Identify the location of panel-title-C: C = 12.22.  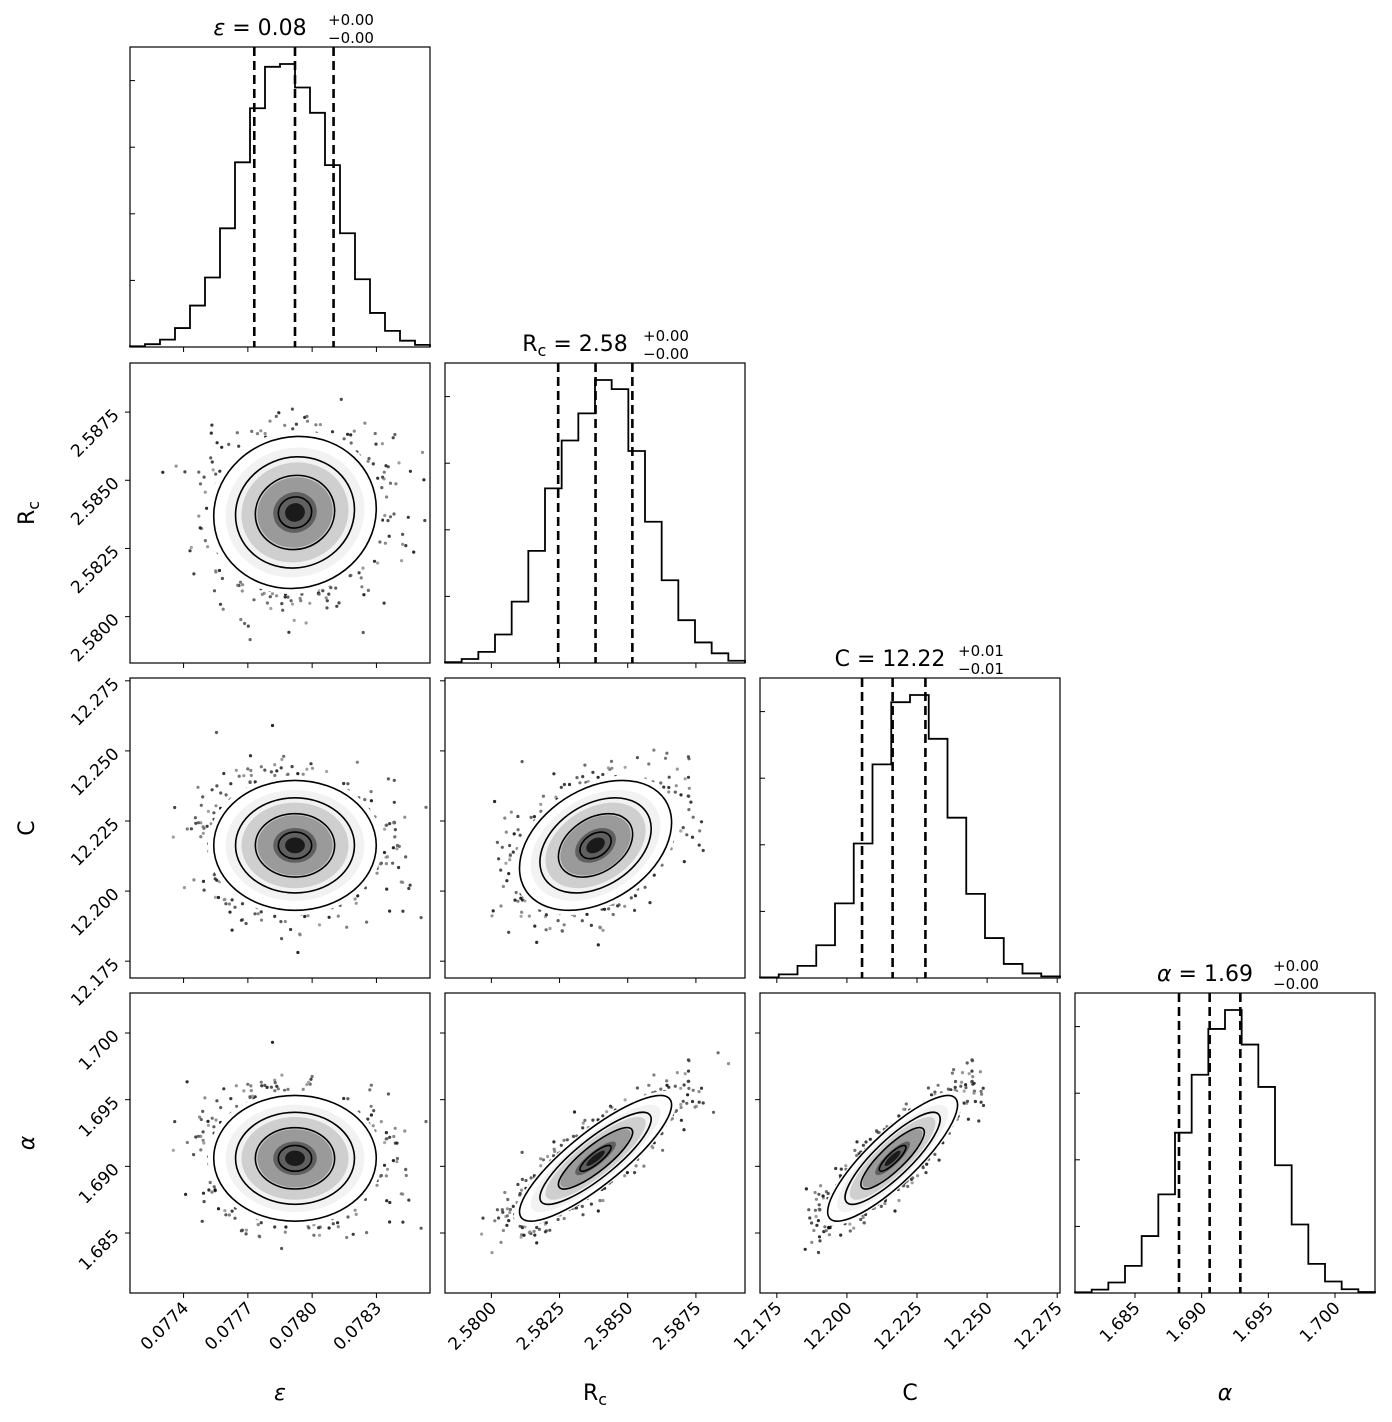
(890, 659).